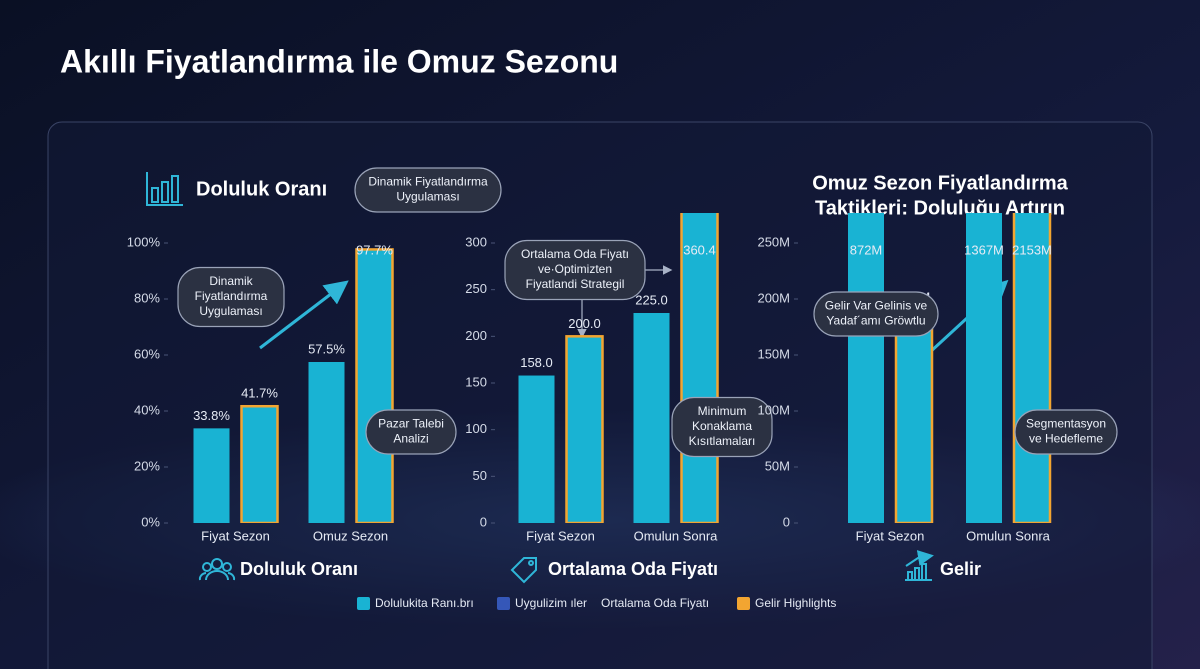  I want to click on callout-text: Kısıtlamaları, so click(722, 441).